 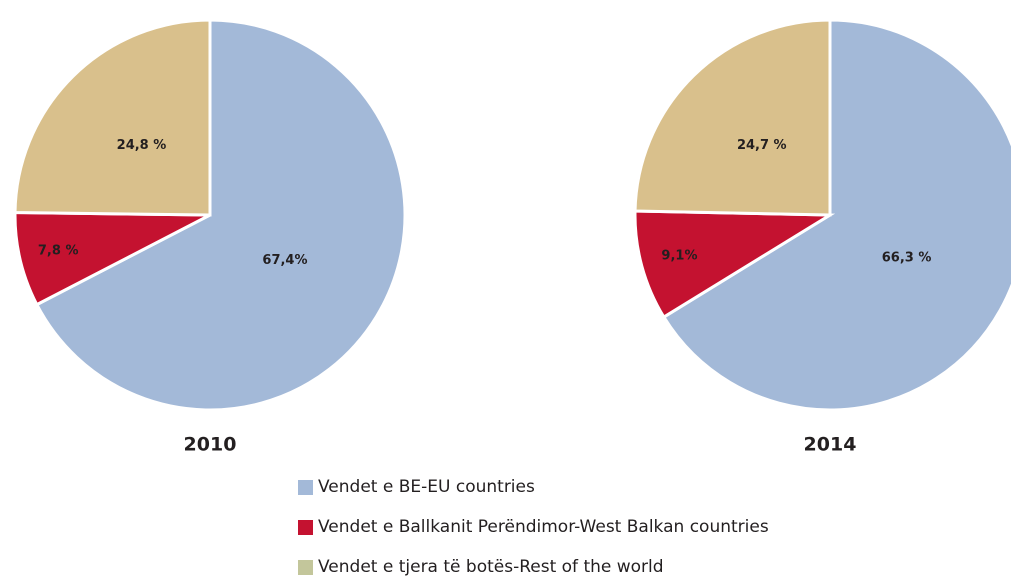 What do you see at coordinates (679, 255) in the screenshot?
I see `slice-label: 9,1%` at bounding box center [679, 255].